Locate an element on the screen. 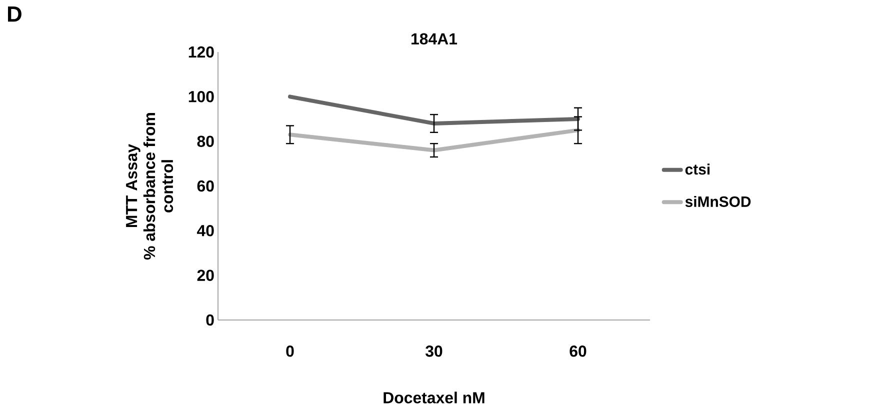 Image resolution: width=892 pixels, height=417 pixels. legend-label: siMnSOD is located at coordinates (718, 201).